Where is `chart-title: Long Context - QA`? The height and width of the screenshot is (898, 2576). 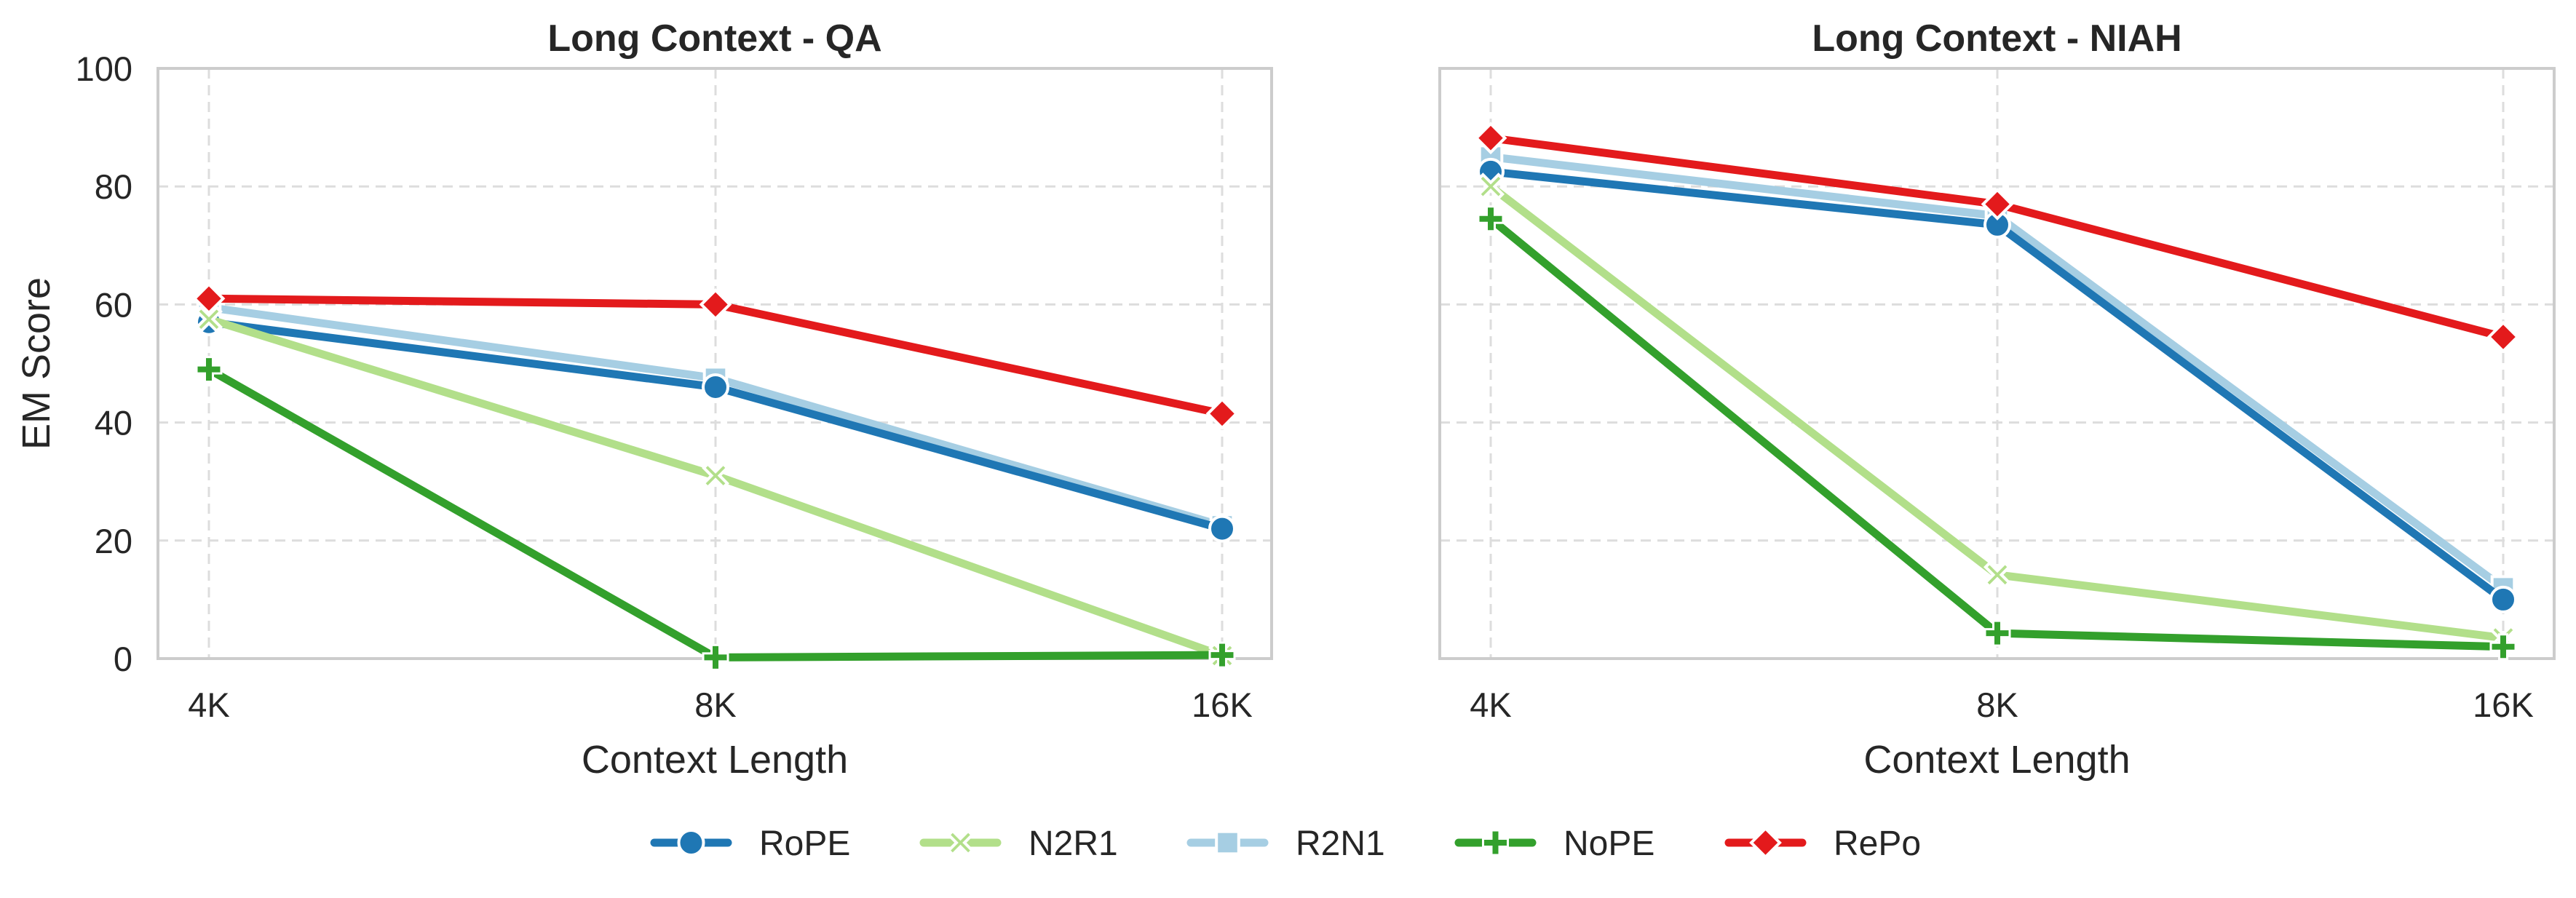
chart-title: Long Context - QA is located at coordinates (714, 38).